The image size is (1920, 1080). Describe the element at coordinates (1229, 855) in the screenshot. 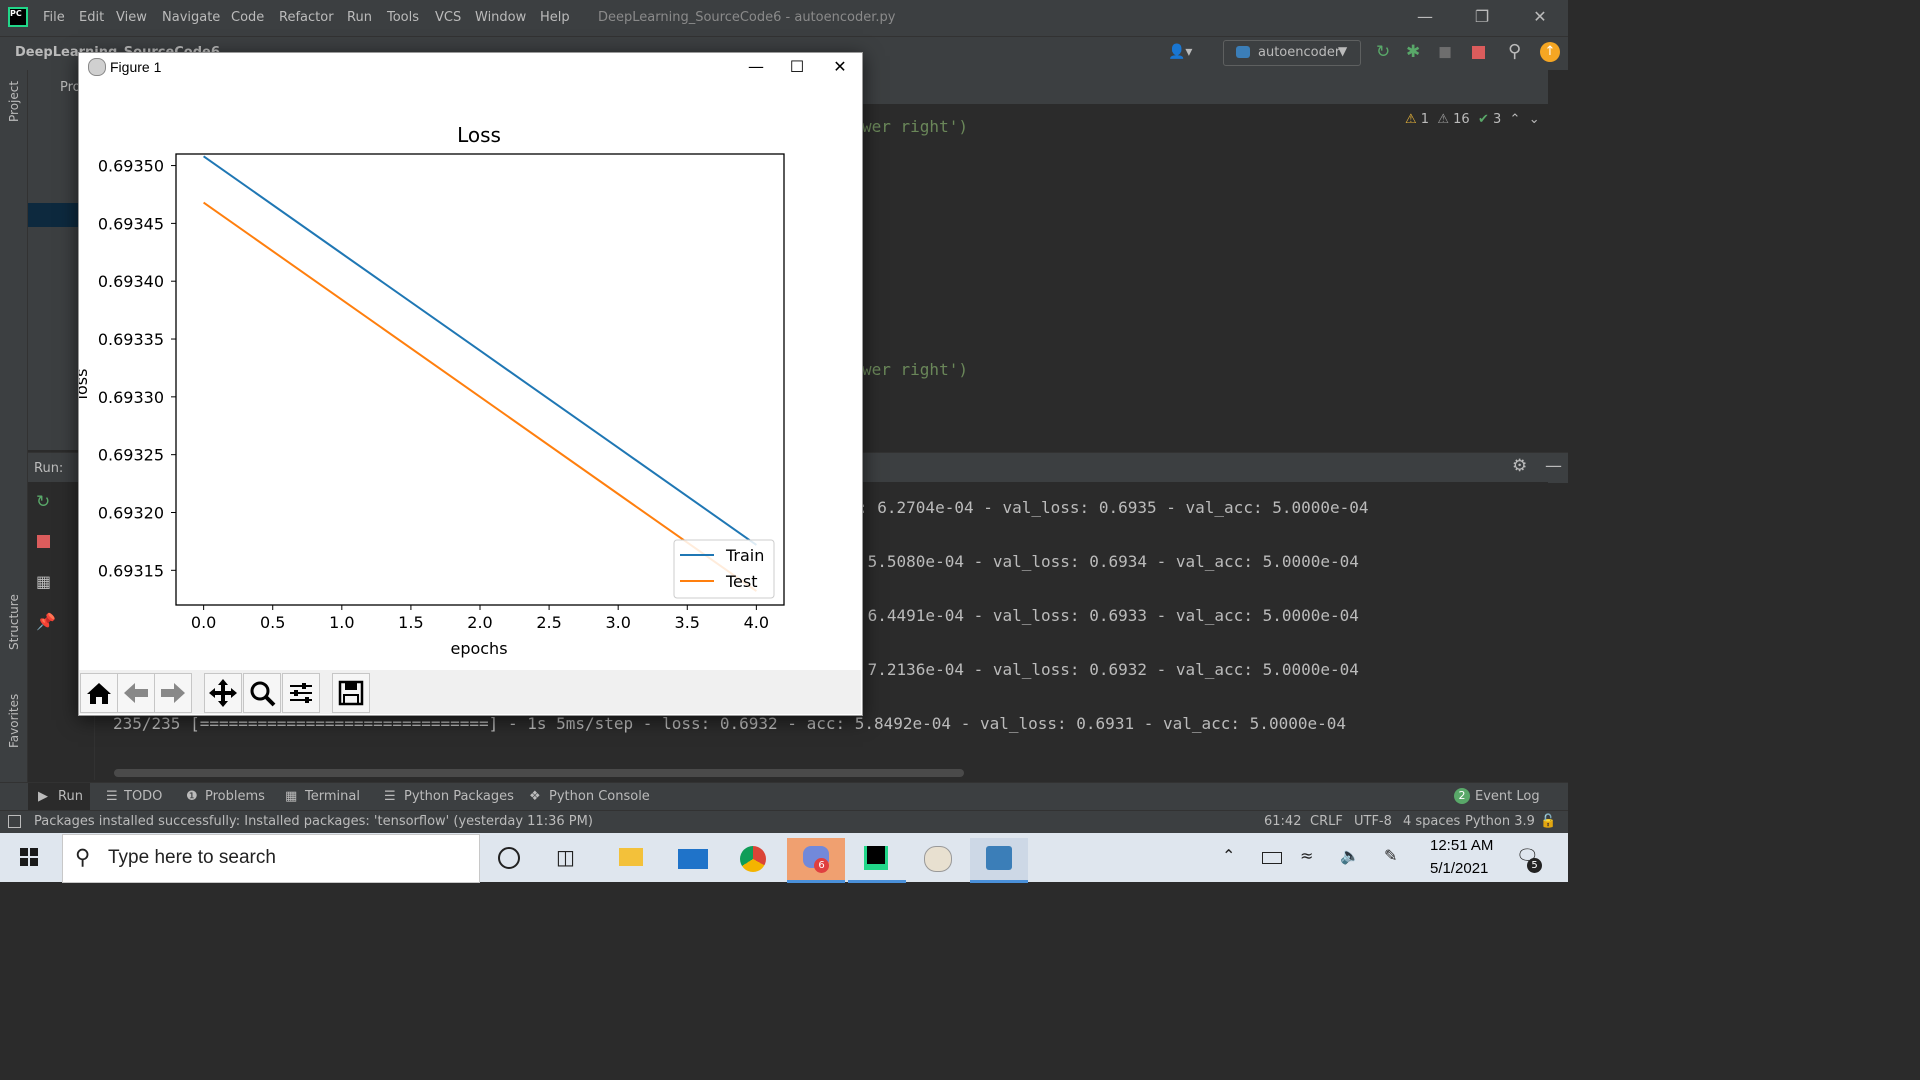

I see `show-hidden-icons-icon: ⌃` at that location.